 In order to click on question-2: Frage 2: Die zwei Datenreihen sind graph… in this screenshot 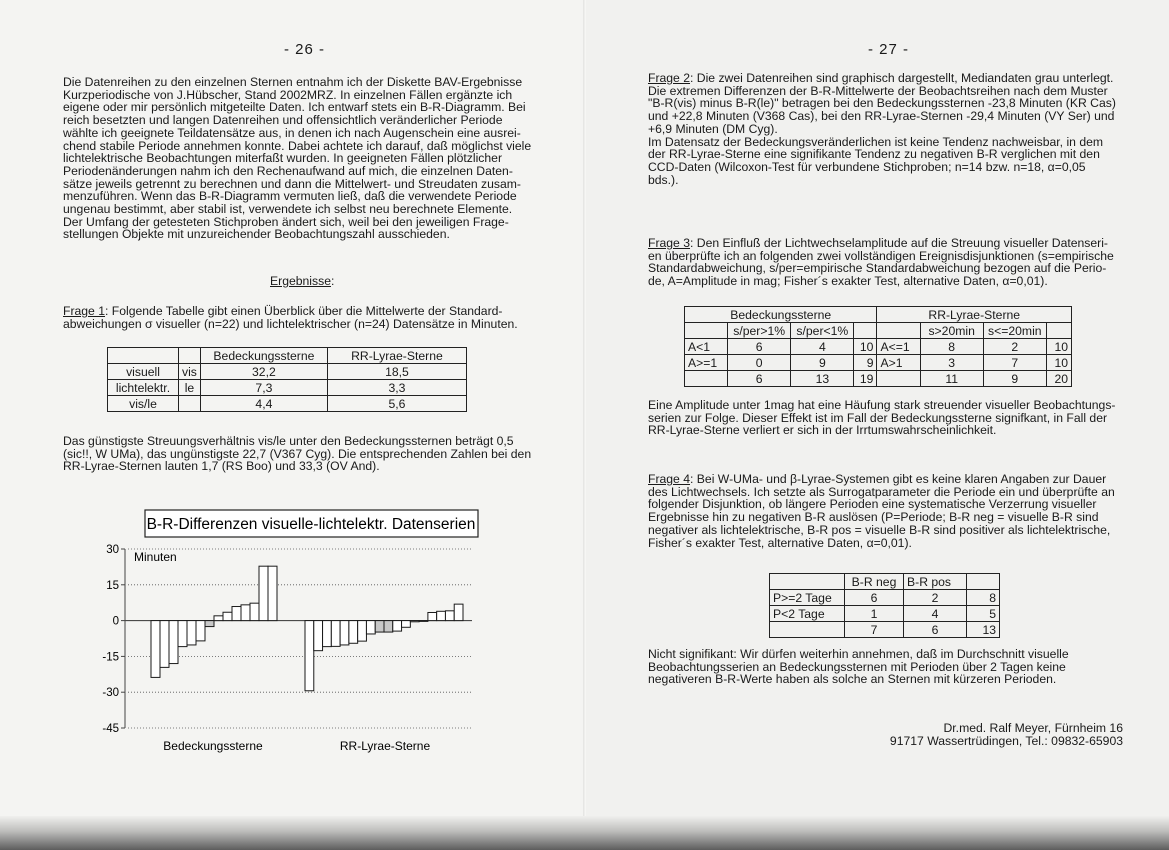, I will do `click(893, 129)`.